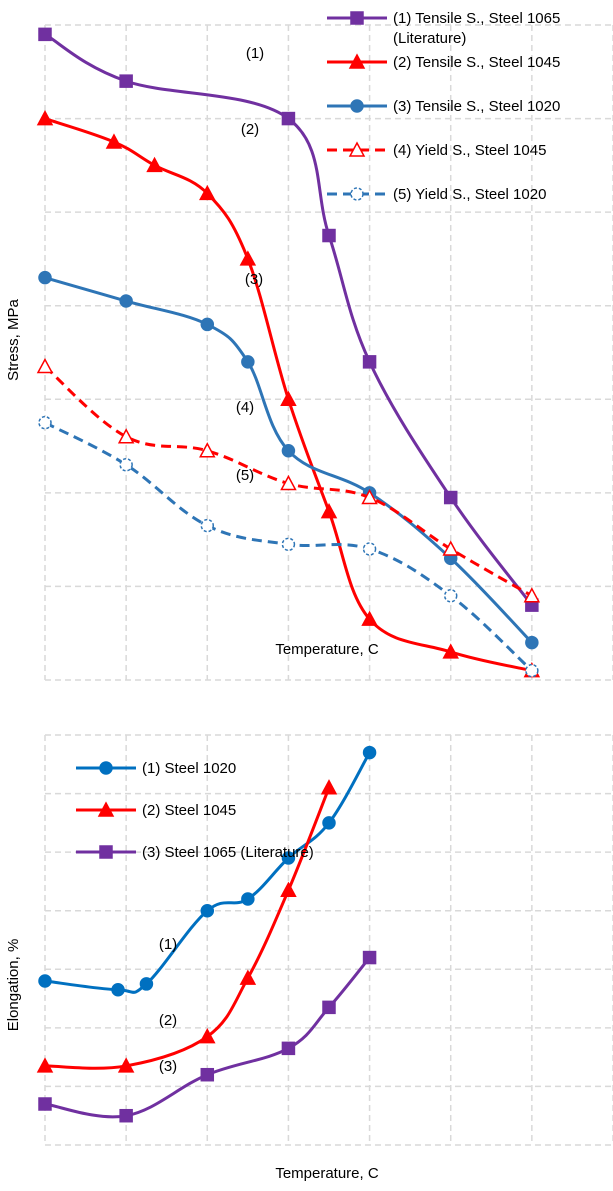 This screenshot has width=613, height=1191. What do you see at coordinates (168, 1005) in the screenshot?
I see `elongation-curve-labels: (1) (2) (3)` at bounding box center [168, 1005].